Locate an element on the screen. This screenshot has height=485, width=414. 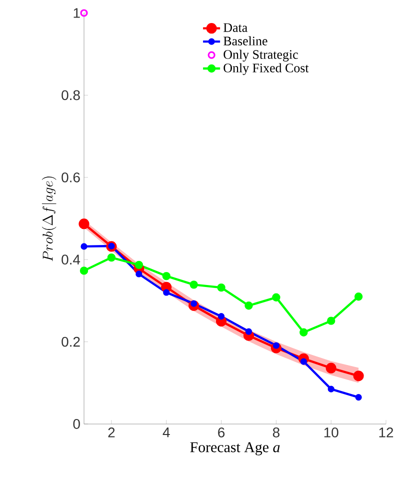
legend-label: Data is located at coordinates (236, 27).